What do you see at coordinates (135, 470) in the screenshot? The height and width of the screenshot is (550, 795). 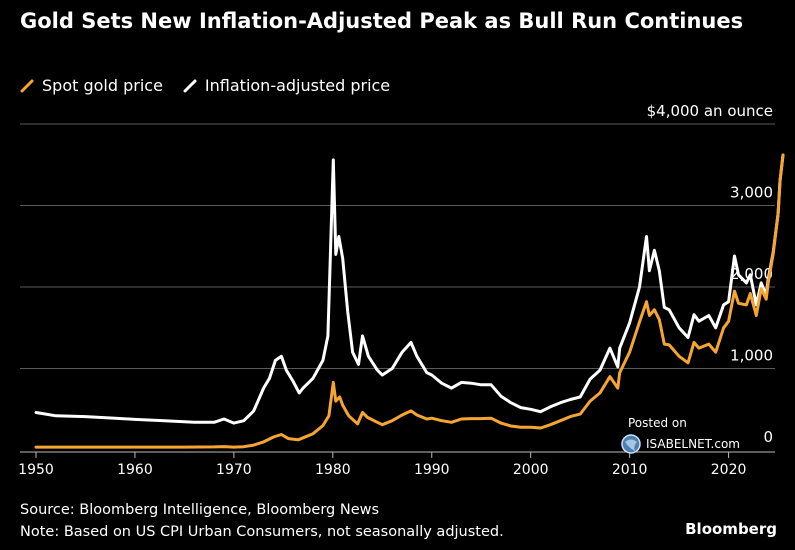 I see `x-tick-label: 1960` at bounding box center [135, 470].